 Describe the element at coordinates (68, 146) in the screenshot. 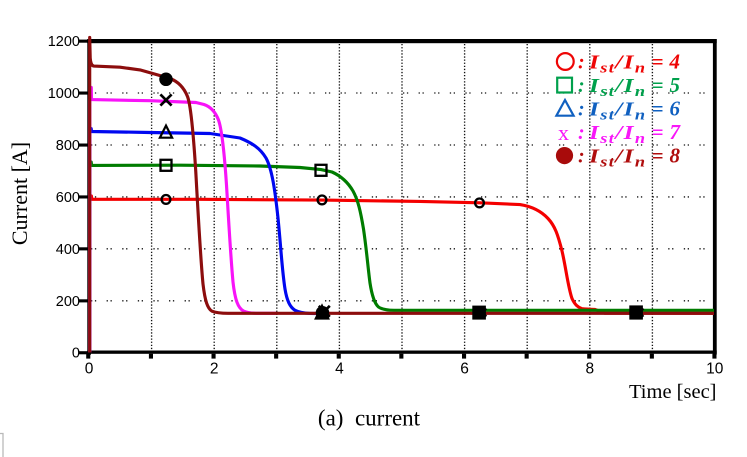

I see `svg-text: 800` at that location.